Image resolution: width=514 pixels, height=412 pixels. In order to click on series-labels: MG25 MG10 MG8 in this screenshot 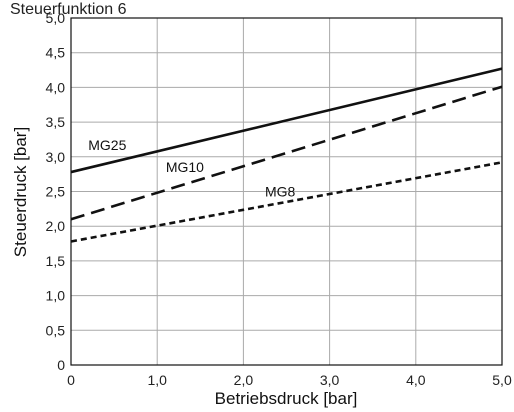, I will do `click(191, 168)`.